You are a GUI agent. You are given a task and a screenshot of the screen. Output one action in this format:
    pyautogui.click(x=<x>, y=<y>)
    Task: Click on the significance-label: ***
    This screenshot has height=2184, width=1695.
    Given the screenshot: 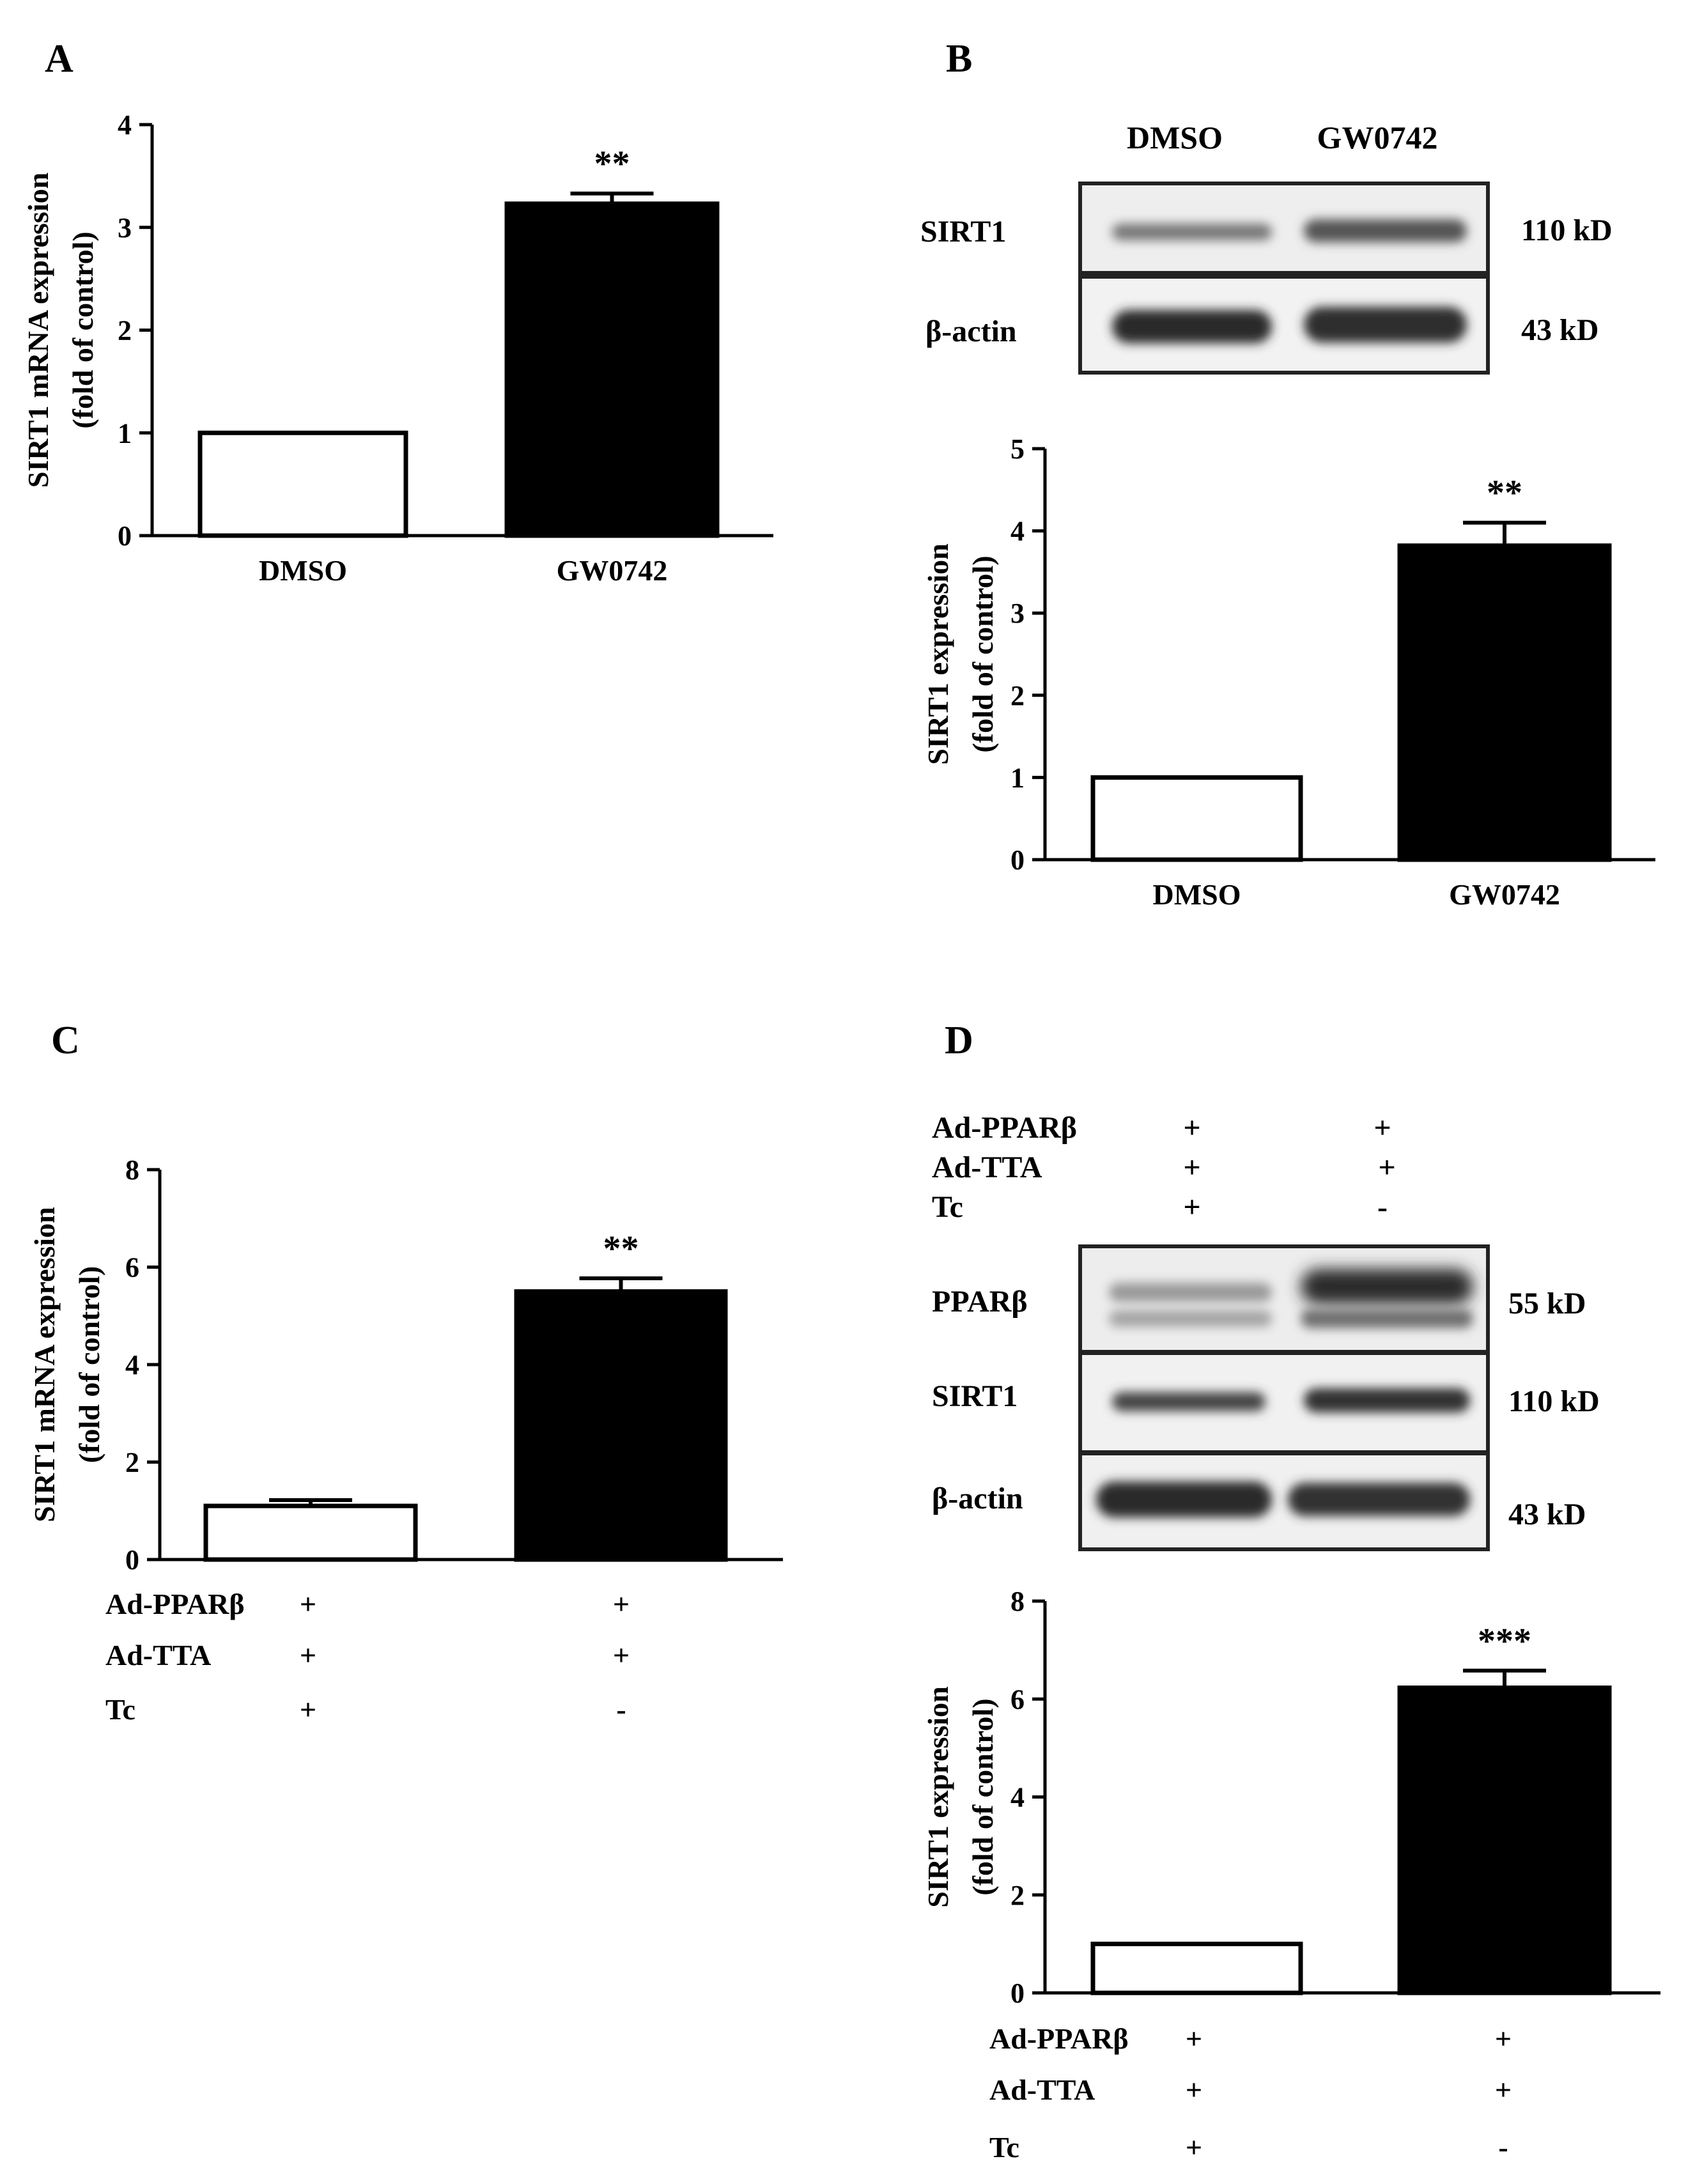 What is the action you would take?
    pyautogui.click(x=1504, y=1641)
    